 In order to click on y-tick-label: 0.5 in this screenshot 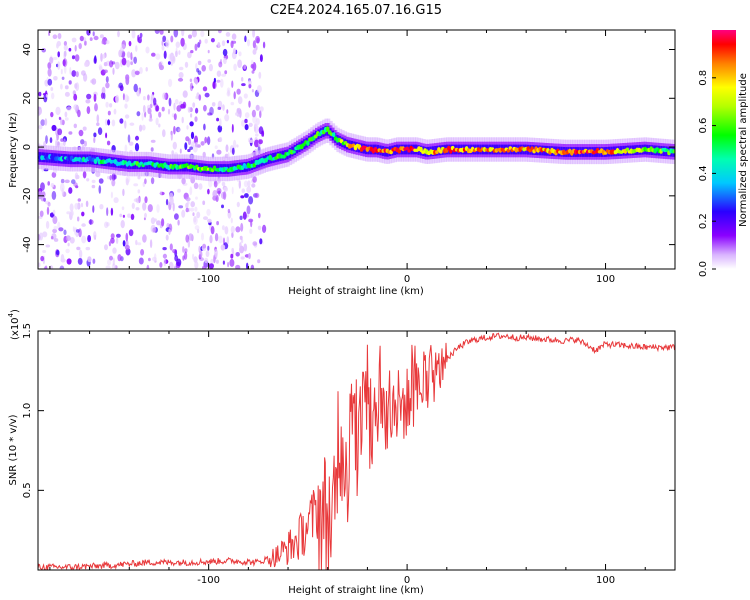, I will do `click(27, 490)`.